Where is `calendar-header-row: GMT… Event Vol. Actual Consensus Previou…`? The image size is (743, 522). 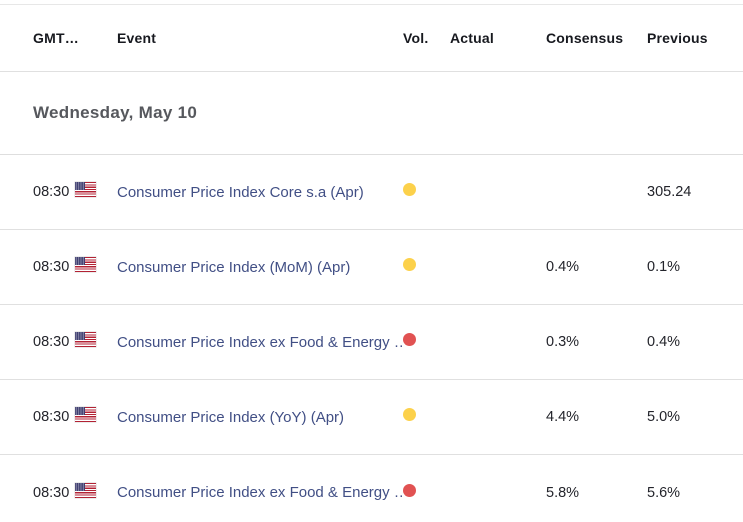 calendar-header-row: GMT… Event Vol. Actual Consensus Previou… is located at coordinates (371, 38).